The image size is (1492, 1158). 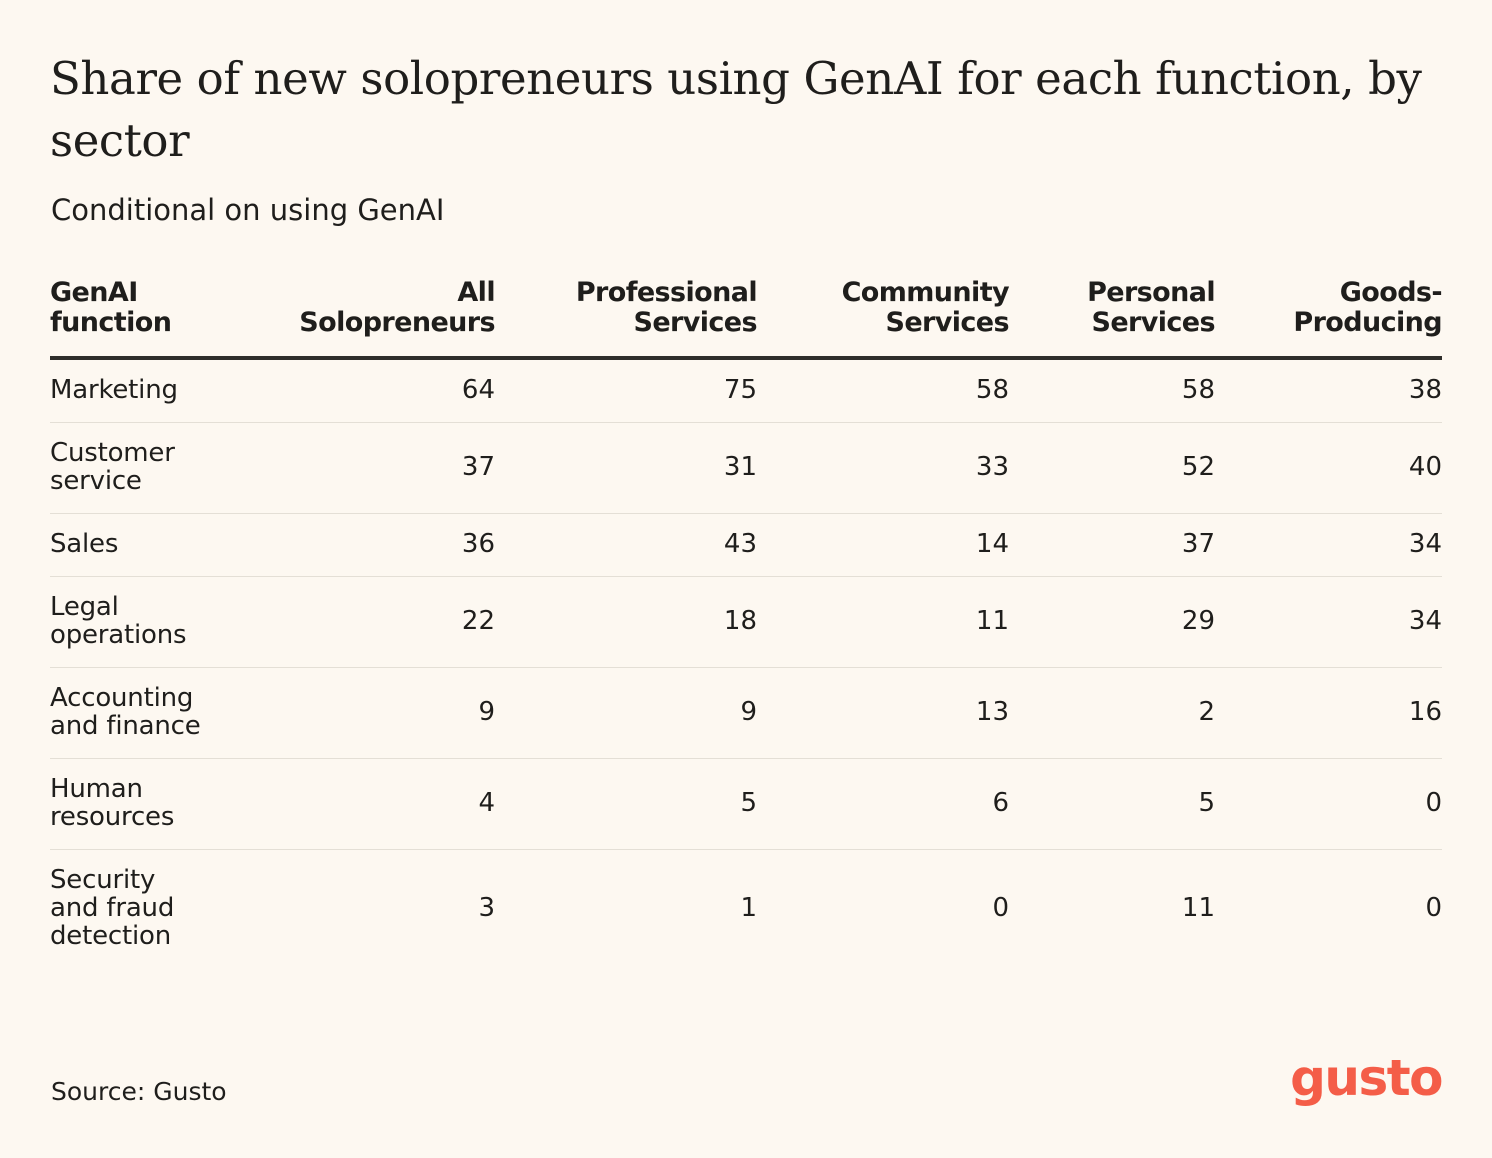 I want to click on column-header-goods-producing: Goods- Producing, so click(x=1329, y=318).